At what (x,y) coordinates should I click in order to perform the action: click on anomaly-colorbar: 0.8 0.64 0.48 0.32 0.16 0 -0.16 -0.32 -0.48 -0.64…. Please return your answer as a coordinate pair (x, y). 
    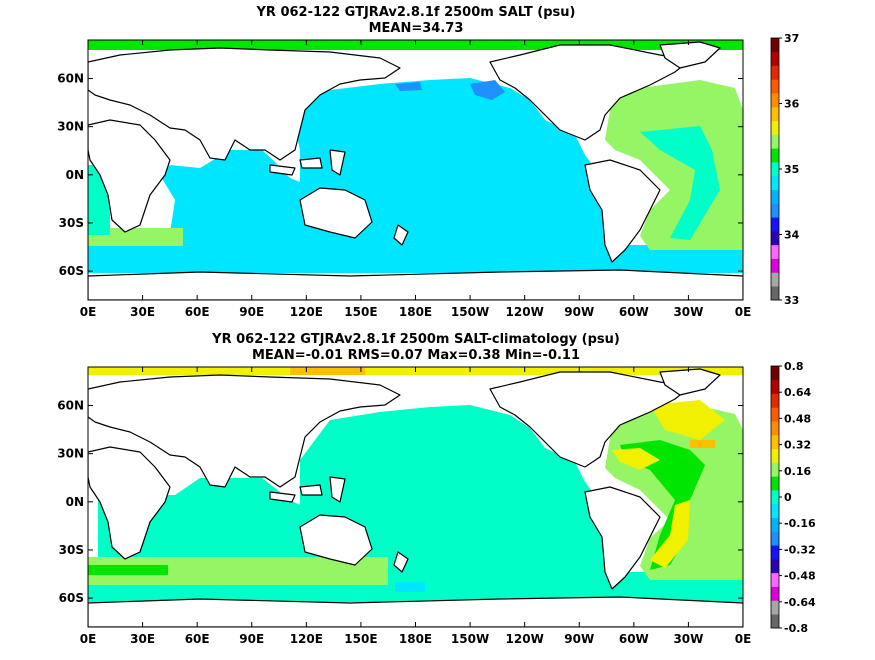
    Looking at the image, I should click on (793, 497).